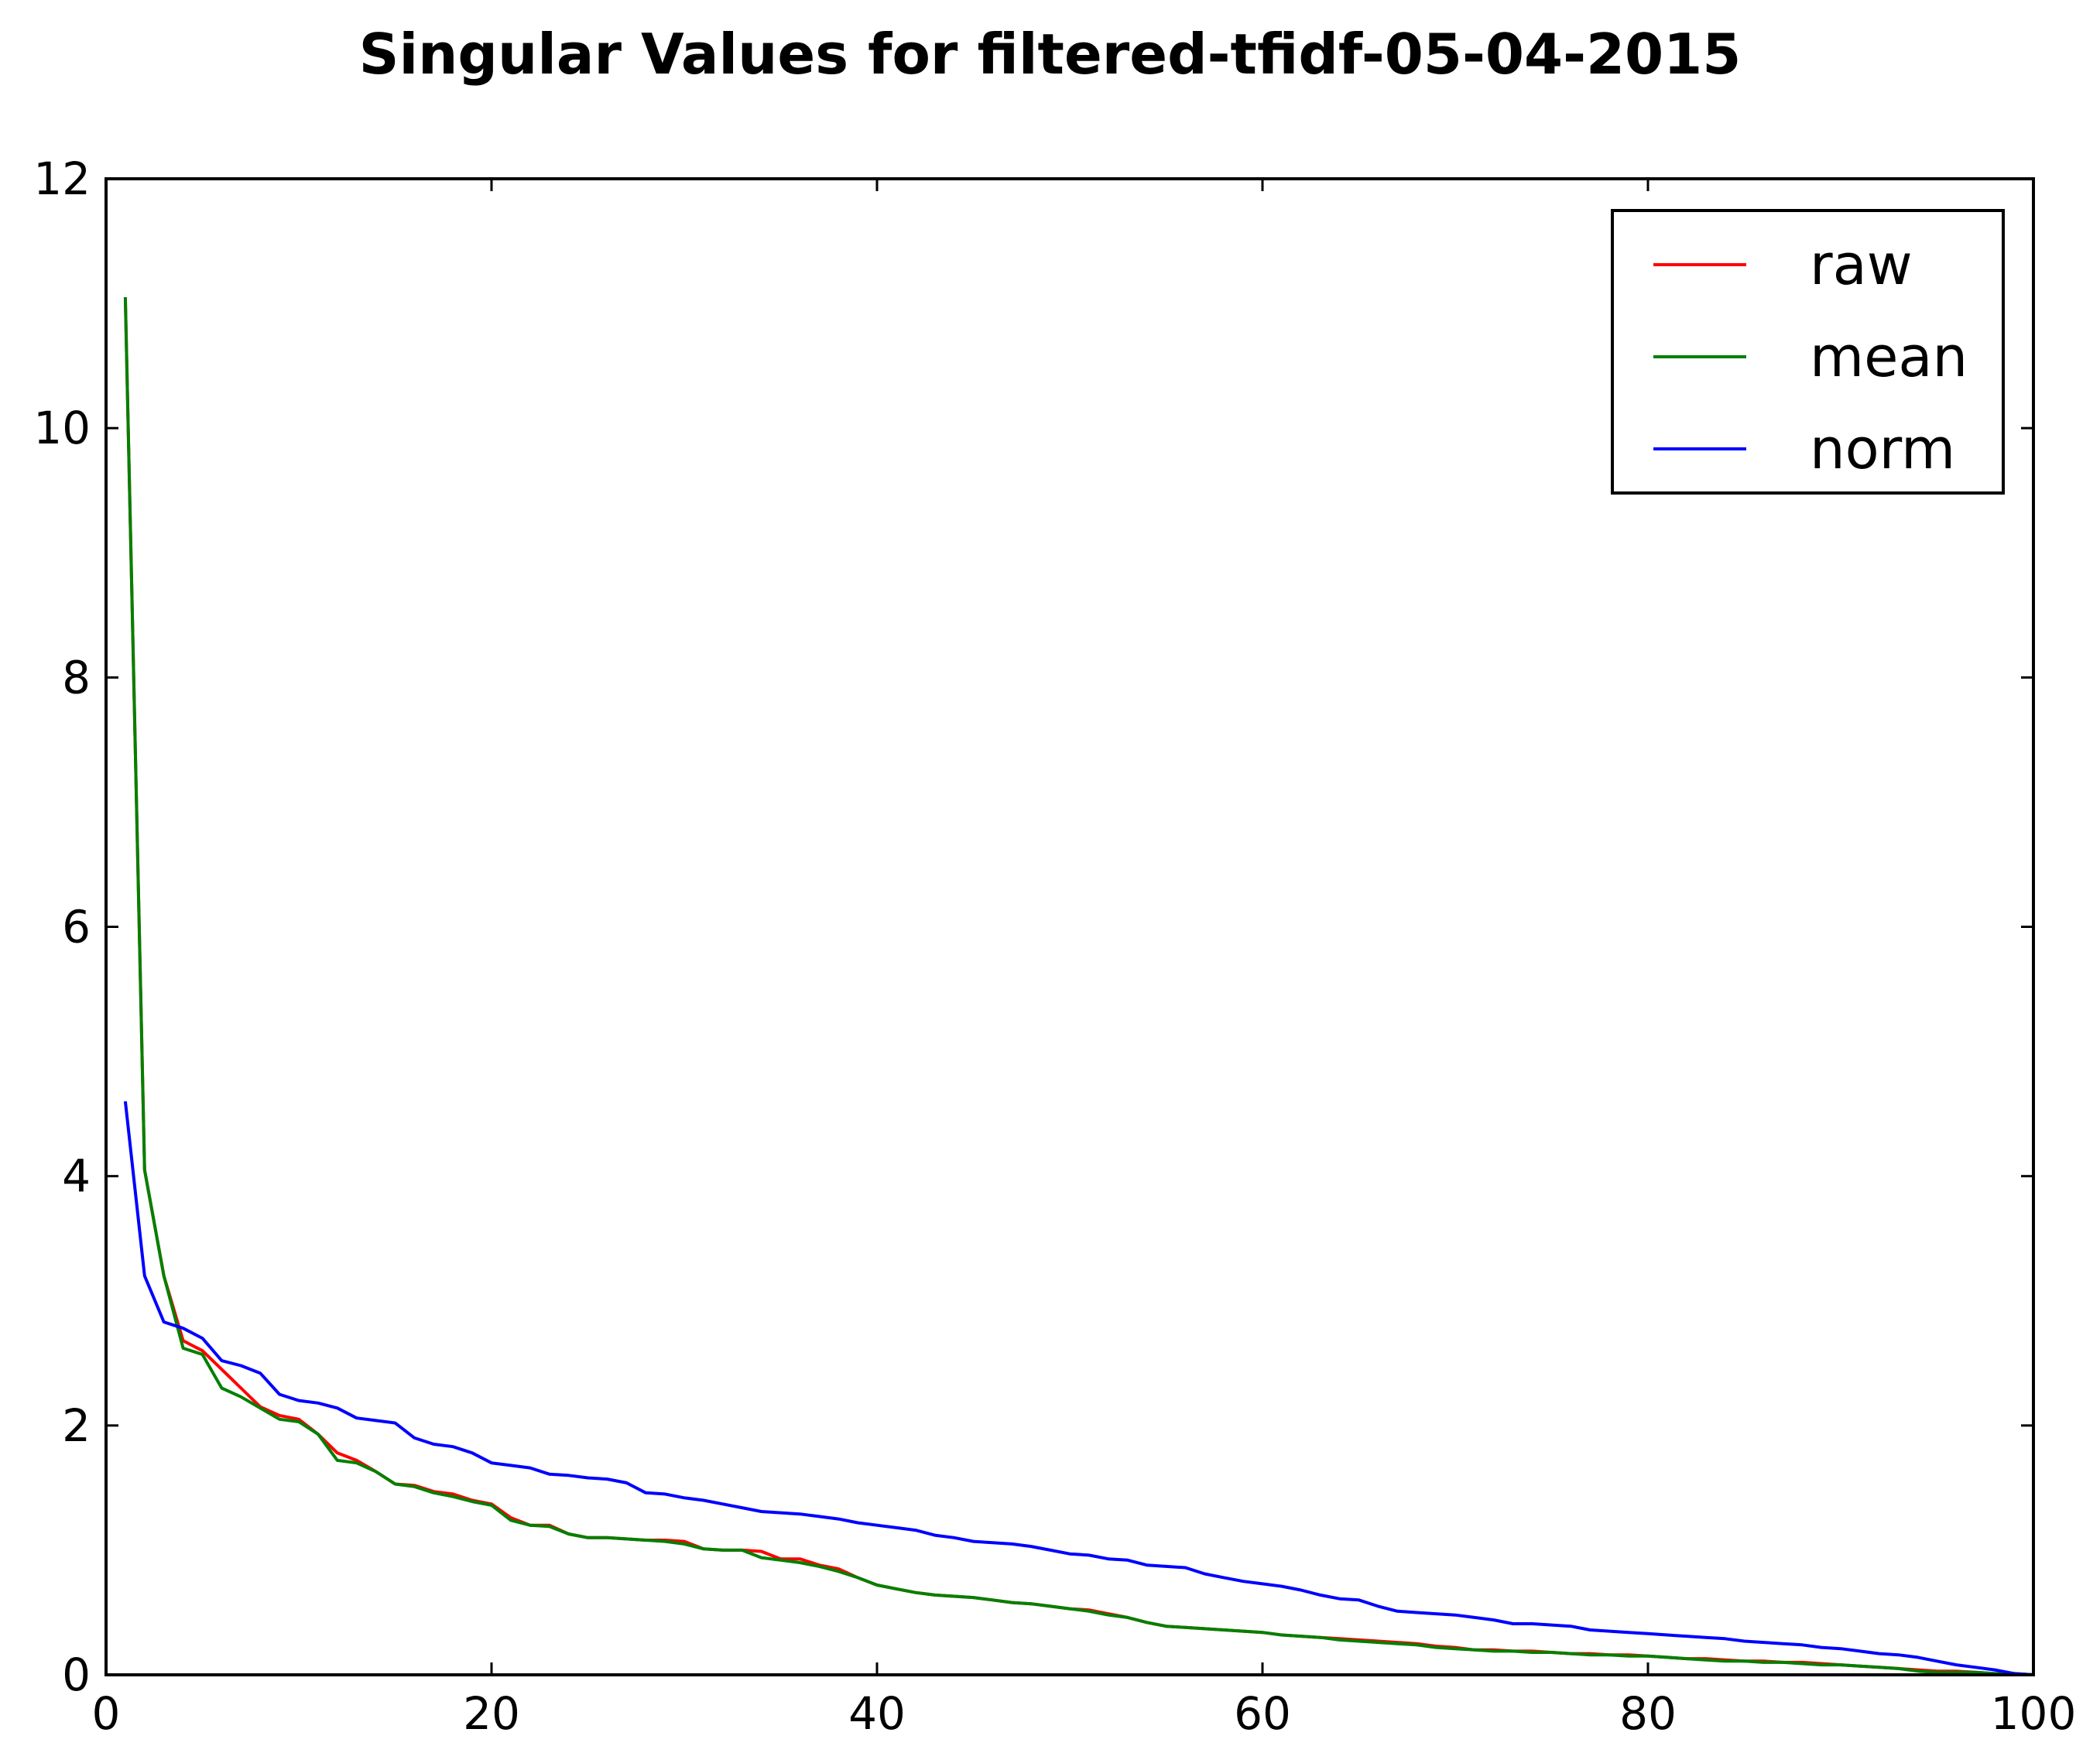 This screenshot has height=1753, width=2100. What do you see at coordinates (1889, 356) in the screenshot?
I see `legend-label-mean: mean` at bounding box center [1889, 356].